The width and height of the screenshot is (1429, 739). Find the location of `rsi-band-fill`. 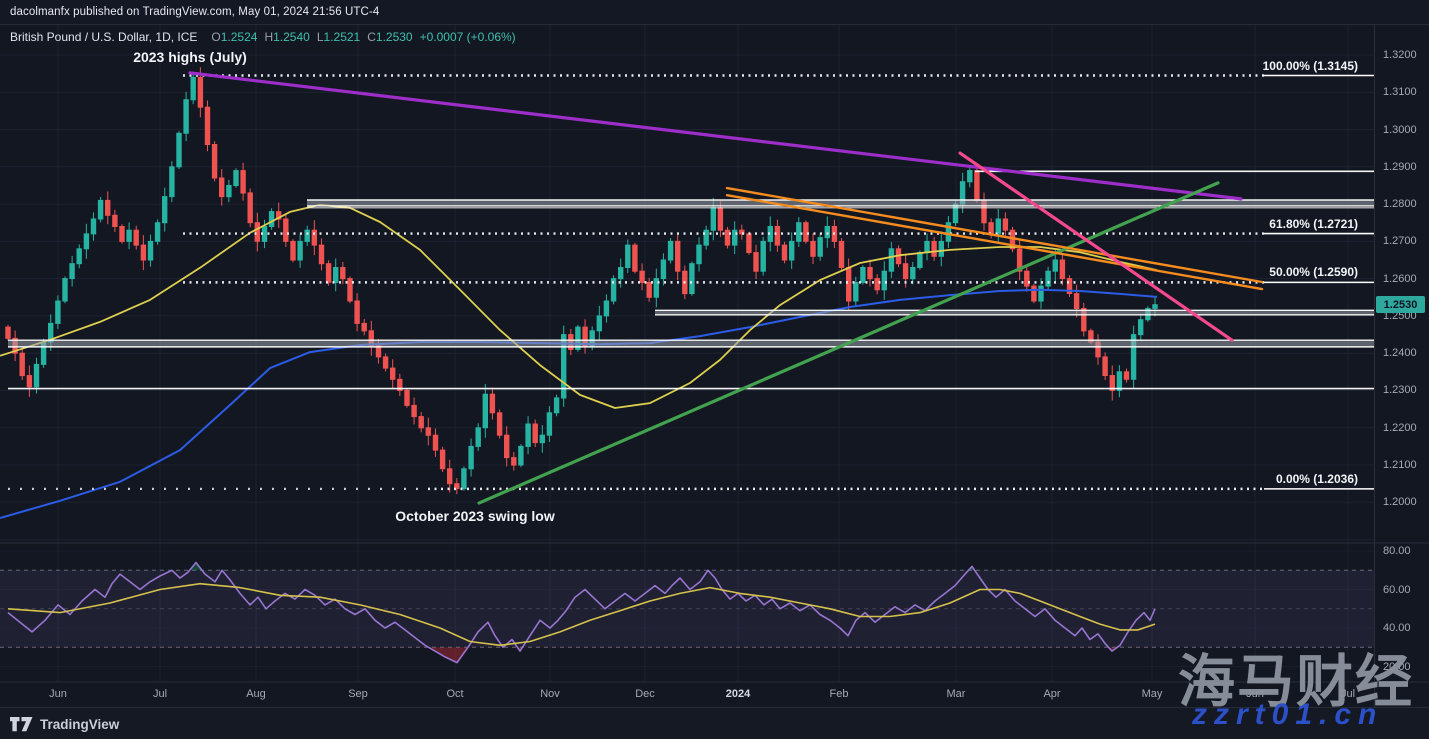

rsi-band-fill is located at coordinates (687, 609).